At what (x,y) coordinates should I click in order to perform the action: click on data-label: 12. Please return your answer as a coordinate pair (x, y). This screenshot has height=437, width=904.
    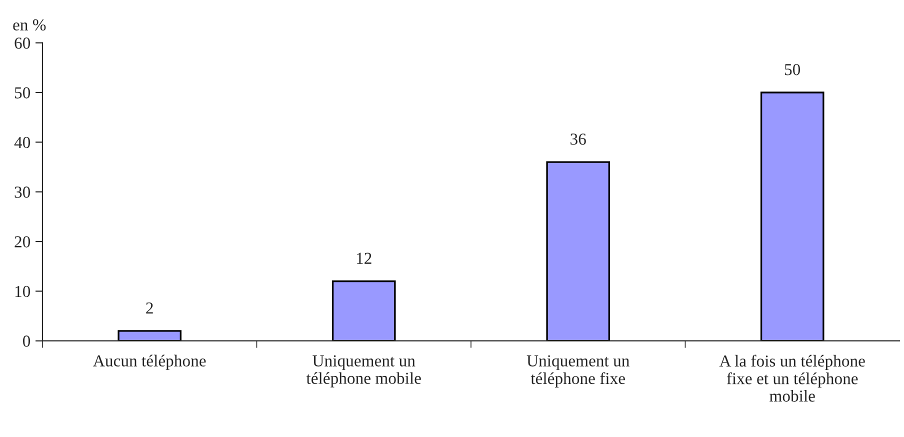
    Looking at the image, I should click on (364, 258).